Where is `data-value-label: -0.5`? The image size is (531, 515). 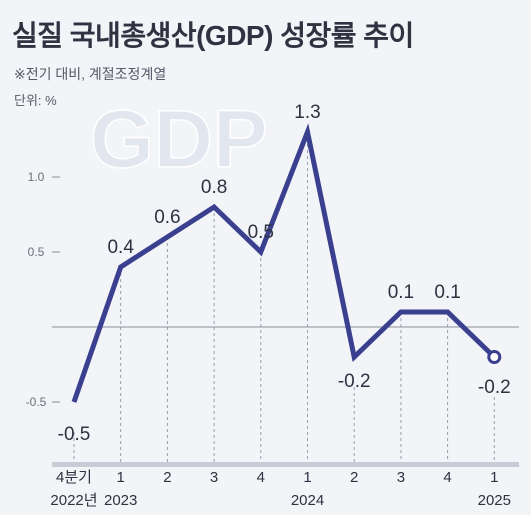
data-value-label: -0.5 is located at coordinates (74, 434).